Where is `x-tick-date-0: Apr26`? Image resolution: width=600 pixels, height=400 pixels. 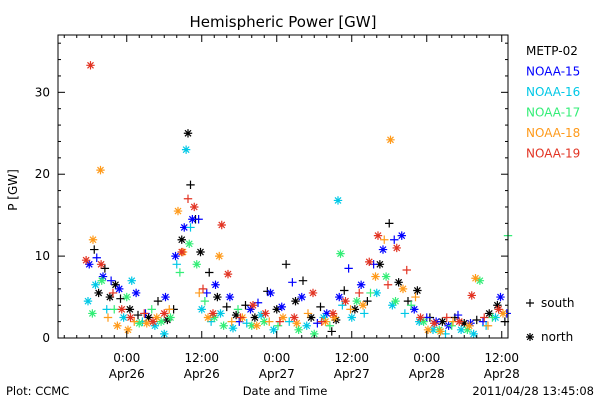
x-tick-date-0: Apr26 is located at coordinates (127, 374).